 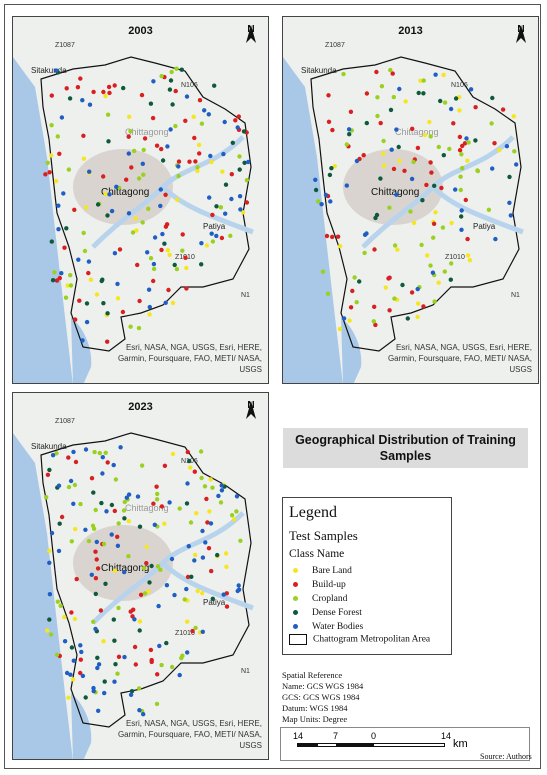 I want to click on town-label: Patiya, so click(x=214, y=226).